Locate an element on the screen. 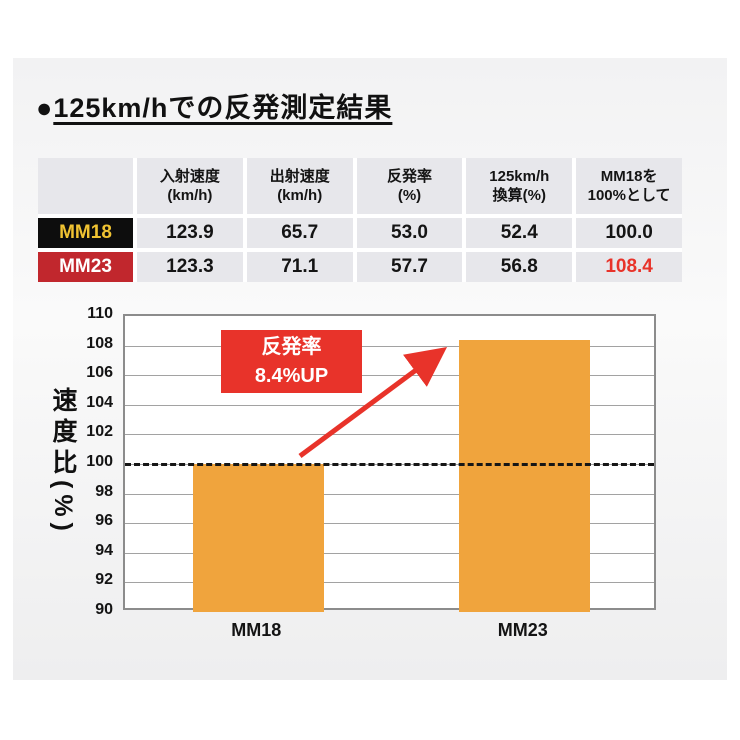 The image size is (740, 740). page-title: ●125km/hでの反発測定結果 is located at coordinates (214, 105).